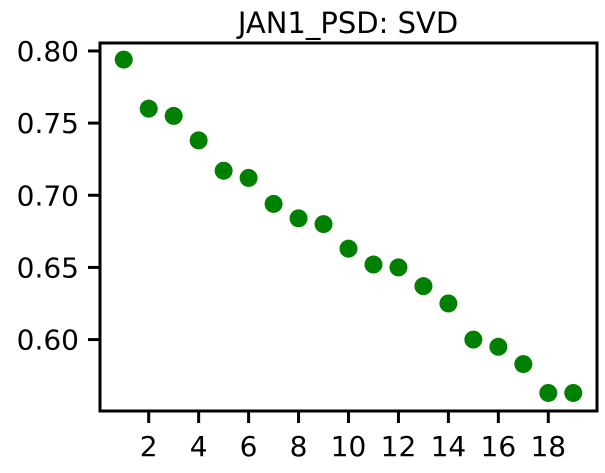 Image resolution: width=605 pixels, height=473 pixels. I want to click on x-tick-label: 18, so click(548, 446).